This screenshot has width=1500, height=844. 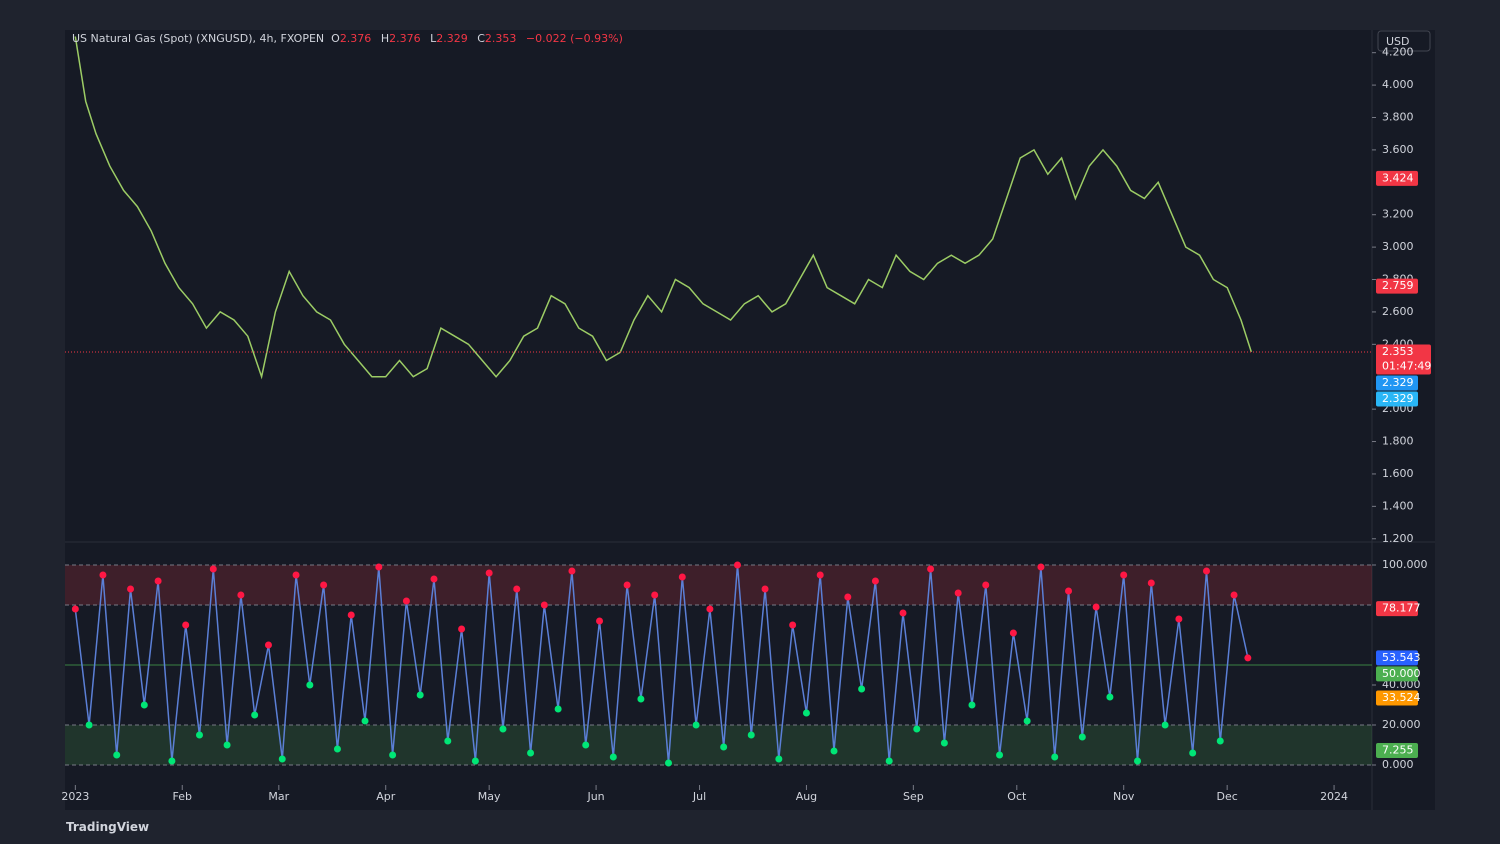 I want to click on y-tick-label: 2.600, so click(x=1398, y=311).